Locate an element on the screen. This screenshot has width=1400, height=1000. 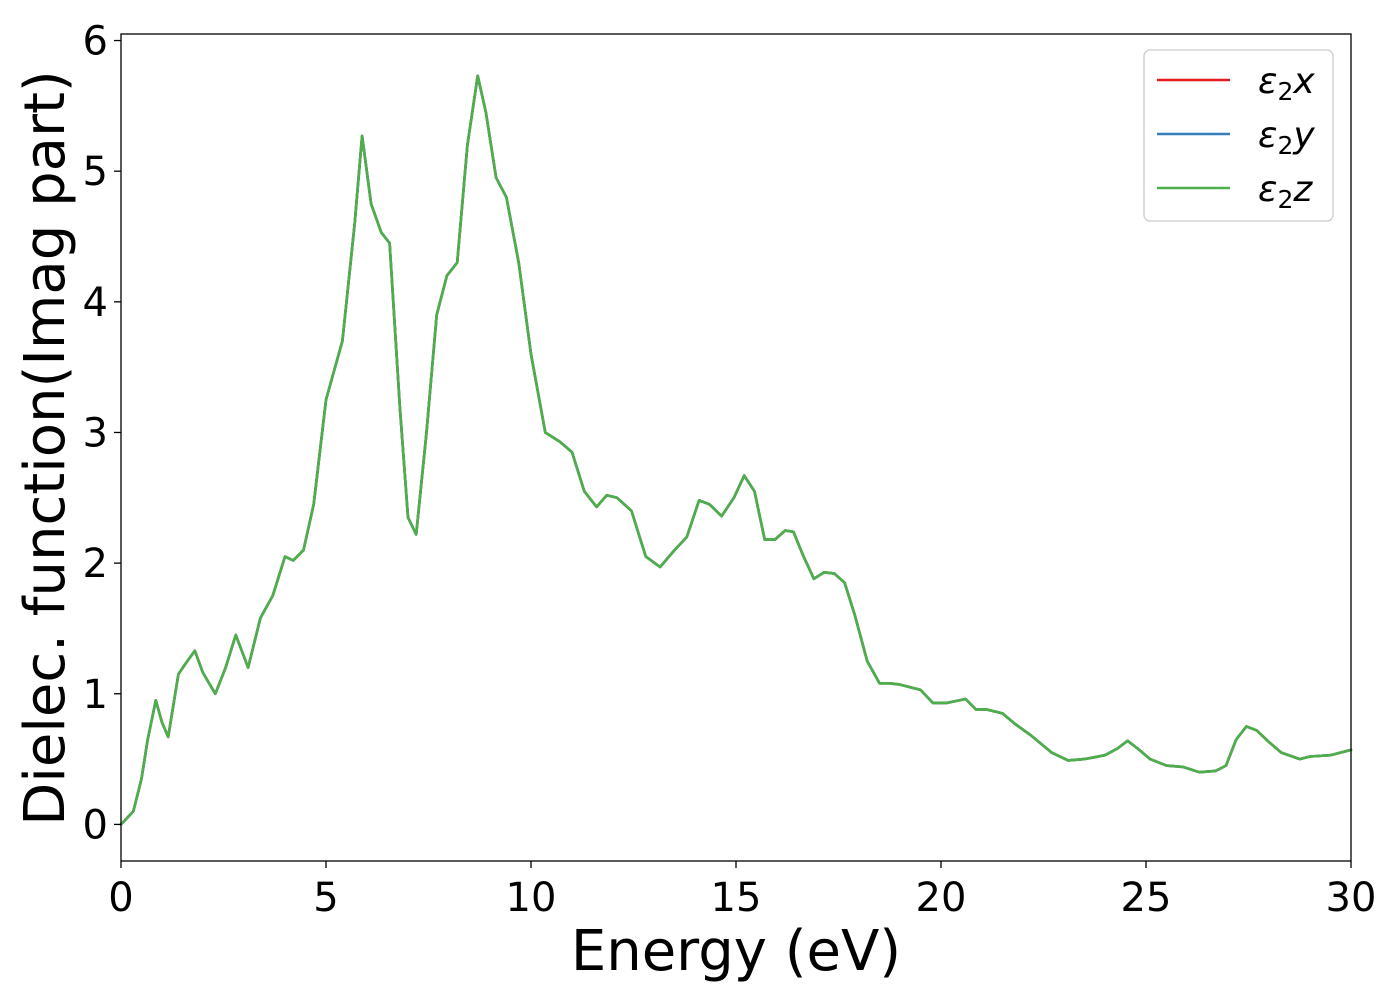
y-tick-label: 0 is located at coordinates (95, 825).